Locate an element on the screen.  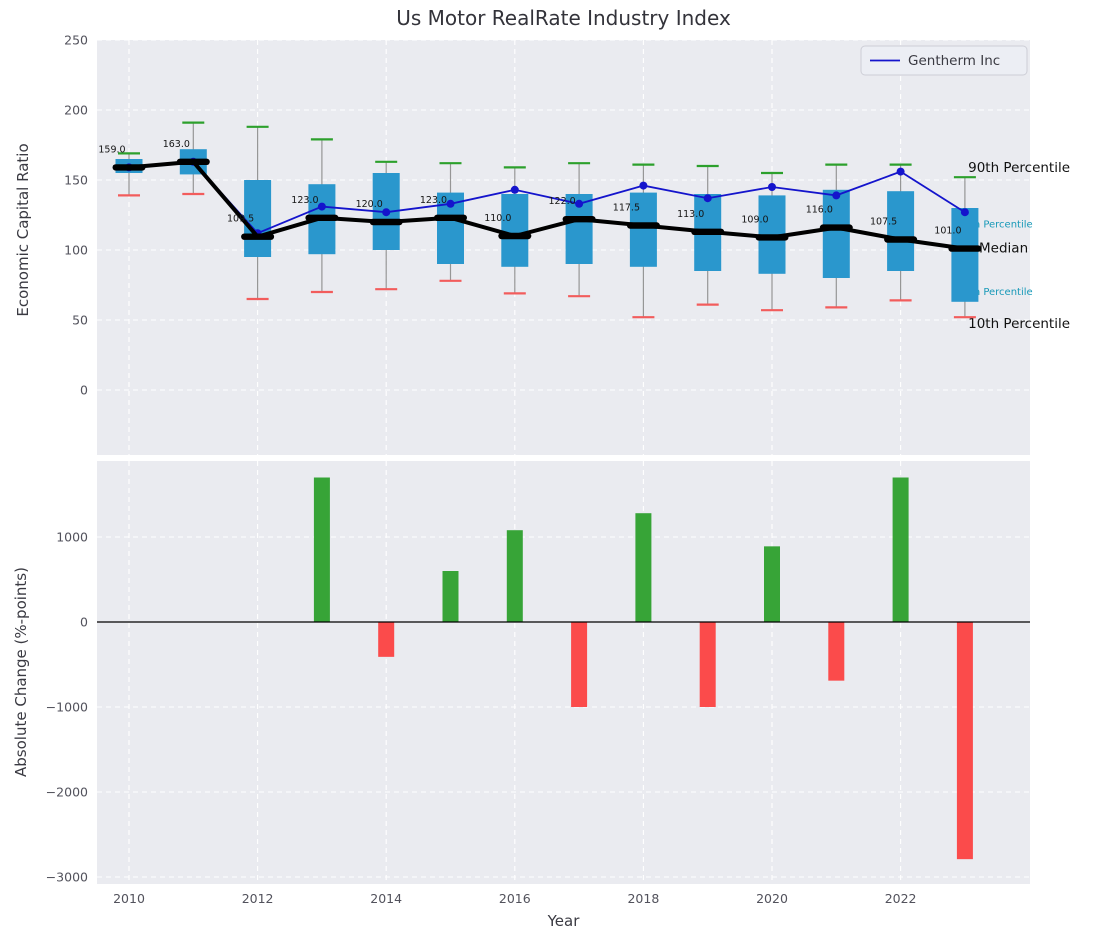
top-y-tick-label: 250 is located at coordinates (76, 40).